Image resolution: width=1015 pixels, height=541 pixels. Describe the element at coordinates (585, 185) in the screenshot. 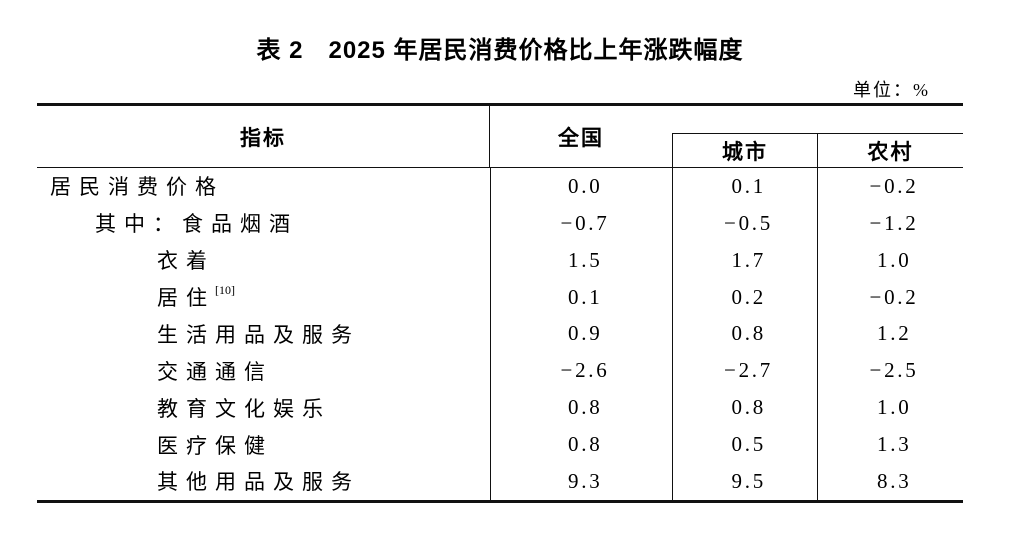

I see `value-text: 0.0` at that location.